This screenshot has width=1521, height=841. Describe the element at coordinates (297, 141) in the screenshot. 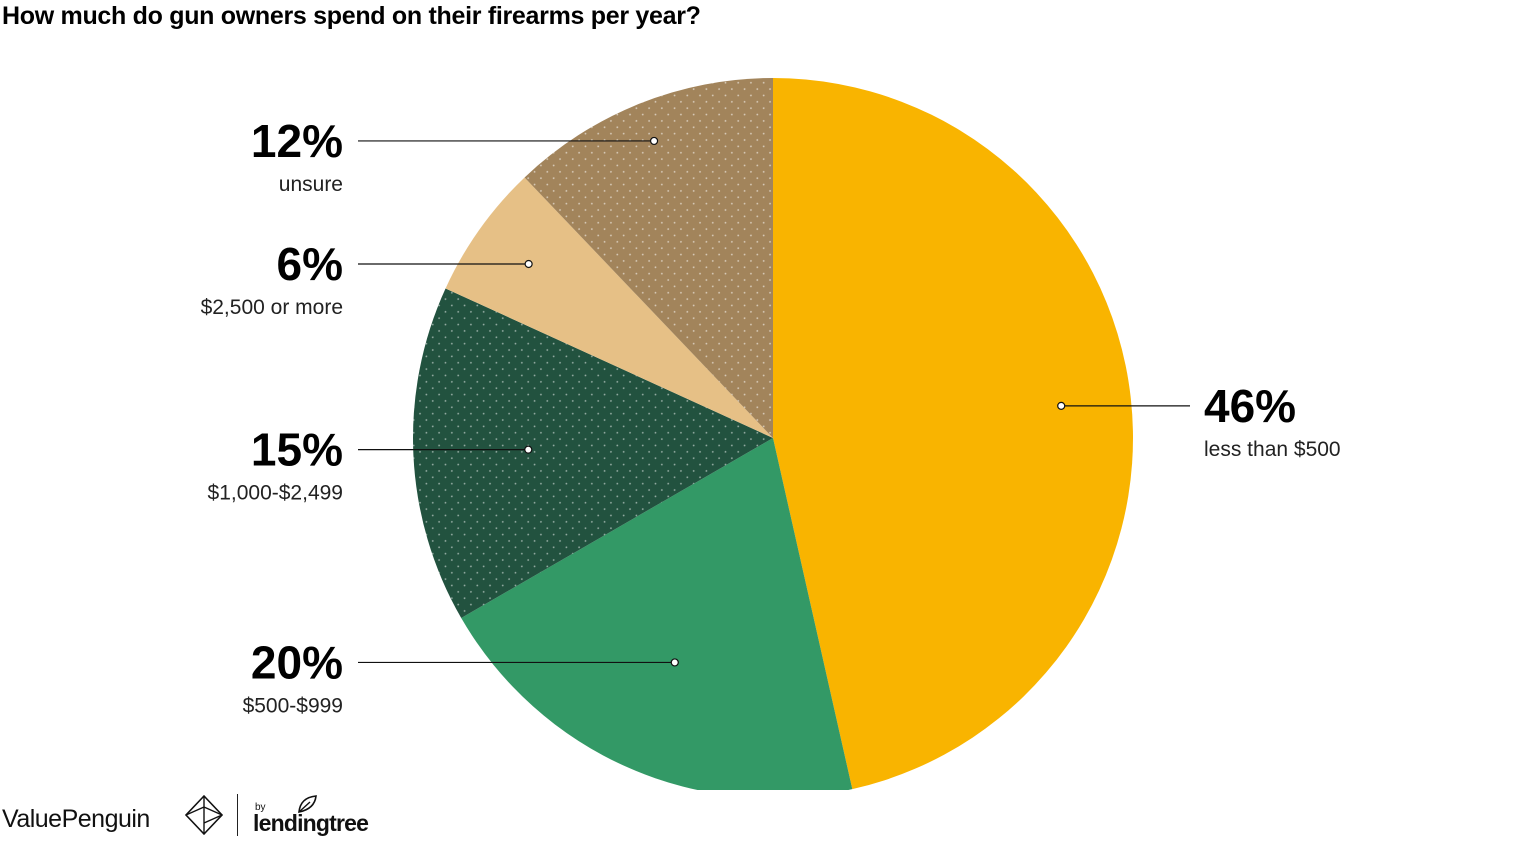

I see `slice-percent-label: 12%` at that location.